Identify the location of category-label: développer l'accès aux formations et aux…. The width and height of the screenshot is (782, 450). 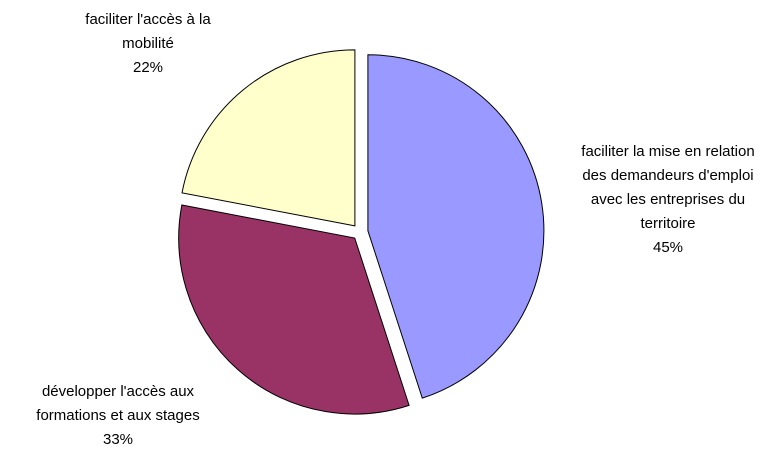
(118, 403).